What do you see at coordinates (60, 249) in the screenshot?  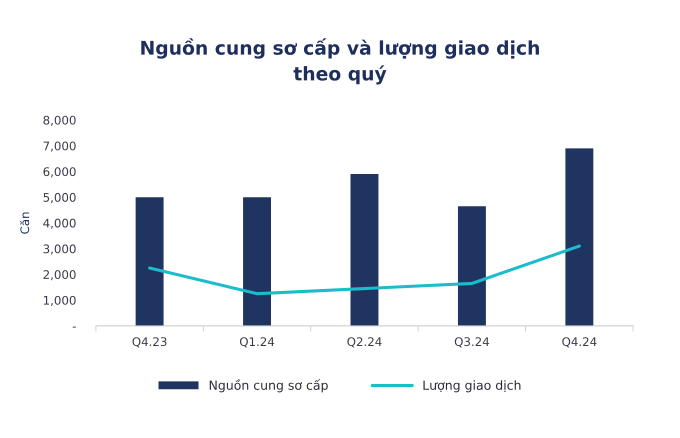 I see `y-tick-label: 3,000` at bounding box center [60, 249].